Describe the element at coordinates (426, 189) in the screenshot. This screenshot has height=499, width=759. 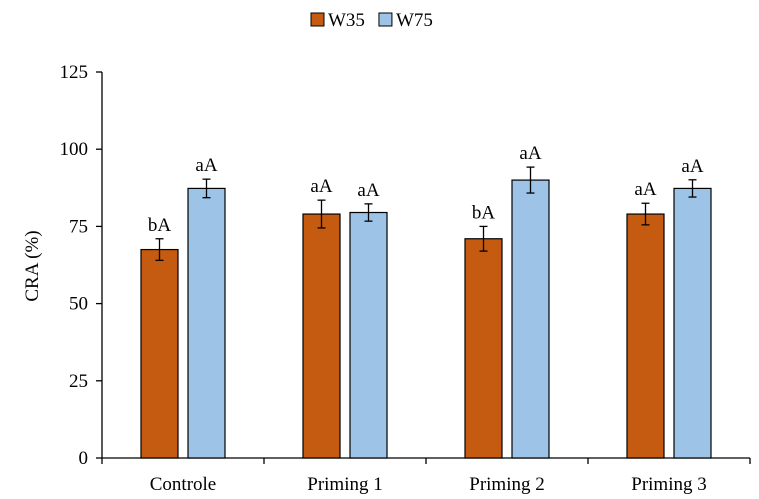
I see `data-labels: bA aA bA aA aA aA aA aA` at that location.